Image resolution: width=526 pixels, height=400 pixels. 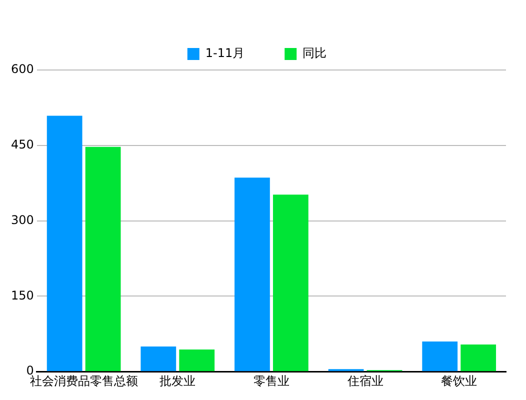 I want to click on y-tick-label: 600, so click(x=22, y=69).